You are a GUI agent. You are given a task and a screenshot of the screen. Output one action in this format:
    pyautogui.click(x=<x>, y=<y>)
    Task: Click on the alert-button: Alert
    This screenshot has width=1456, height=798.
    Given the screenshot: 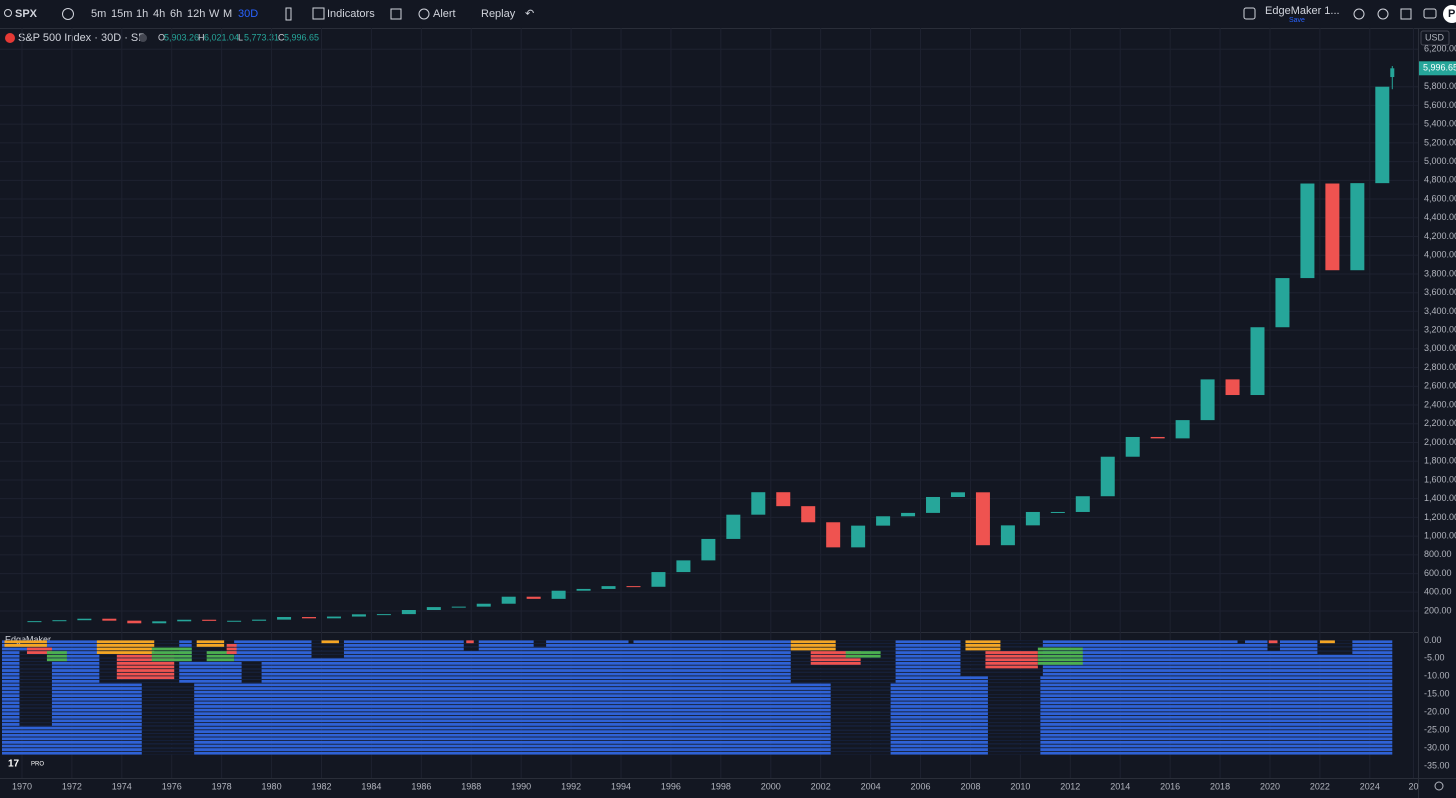 What is the action you would take?
    pyautogui.click(x=444, y=14)
    